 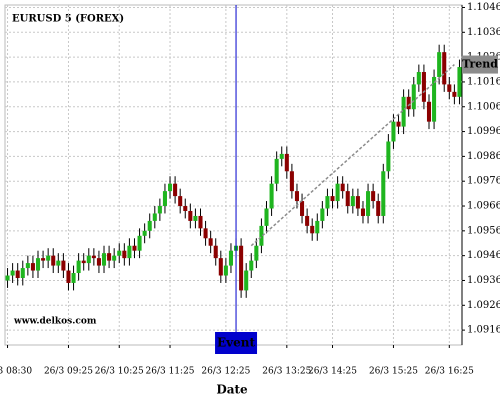 What do you see at coordinates (286, 372) in the screenshot?
I see `x-tick-label: 26/3 13:25` at bounding box center [286, 372].